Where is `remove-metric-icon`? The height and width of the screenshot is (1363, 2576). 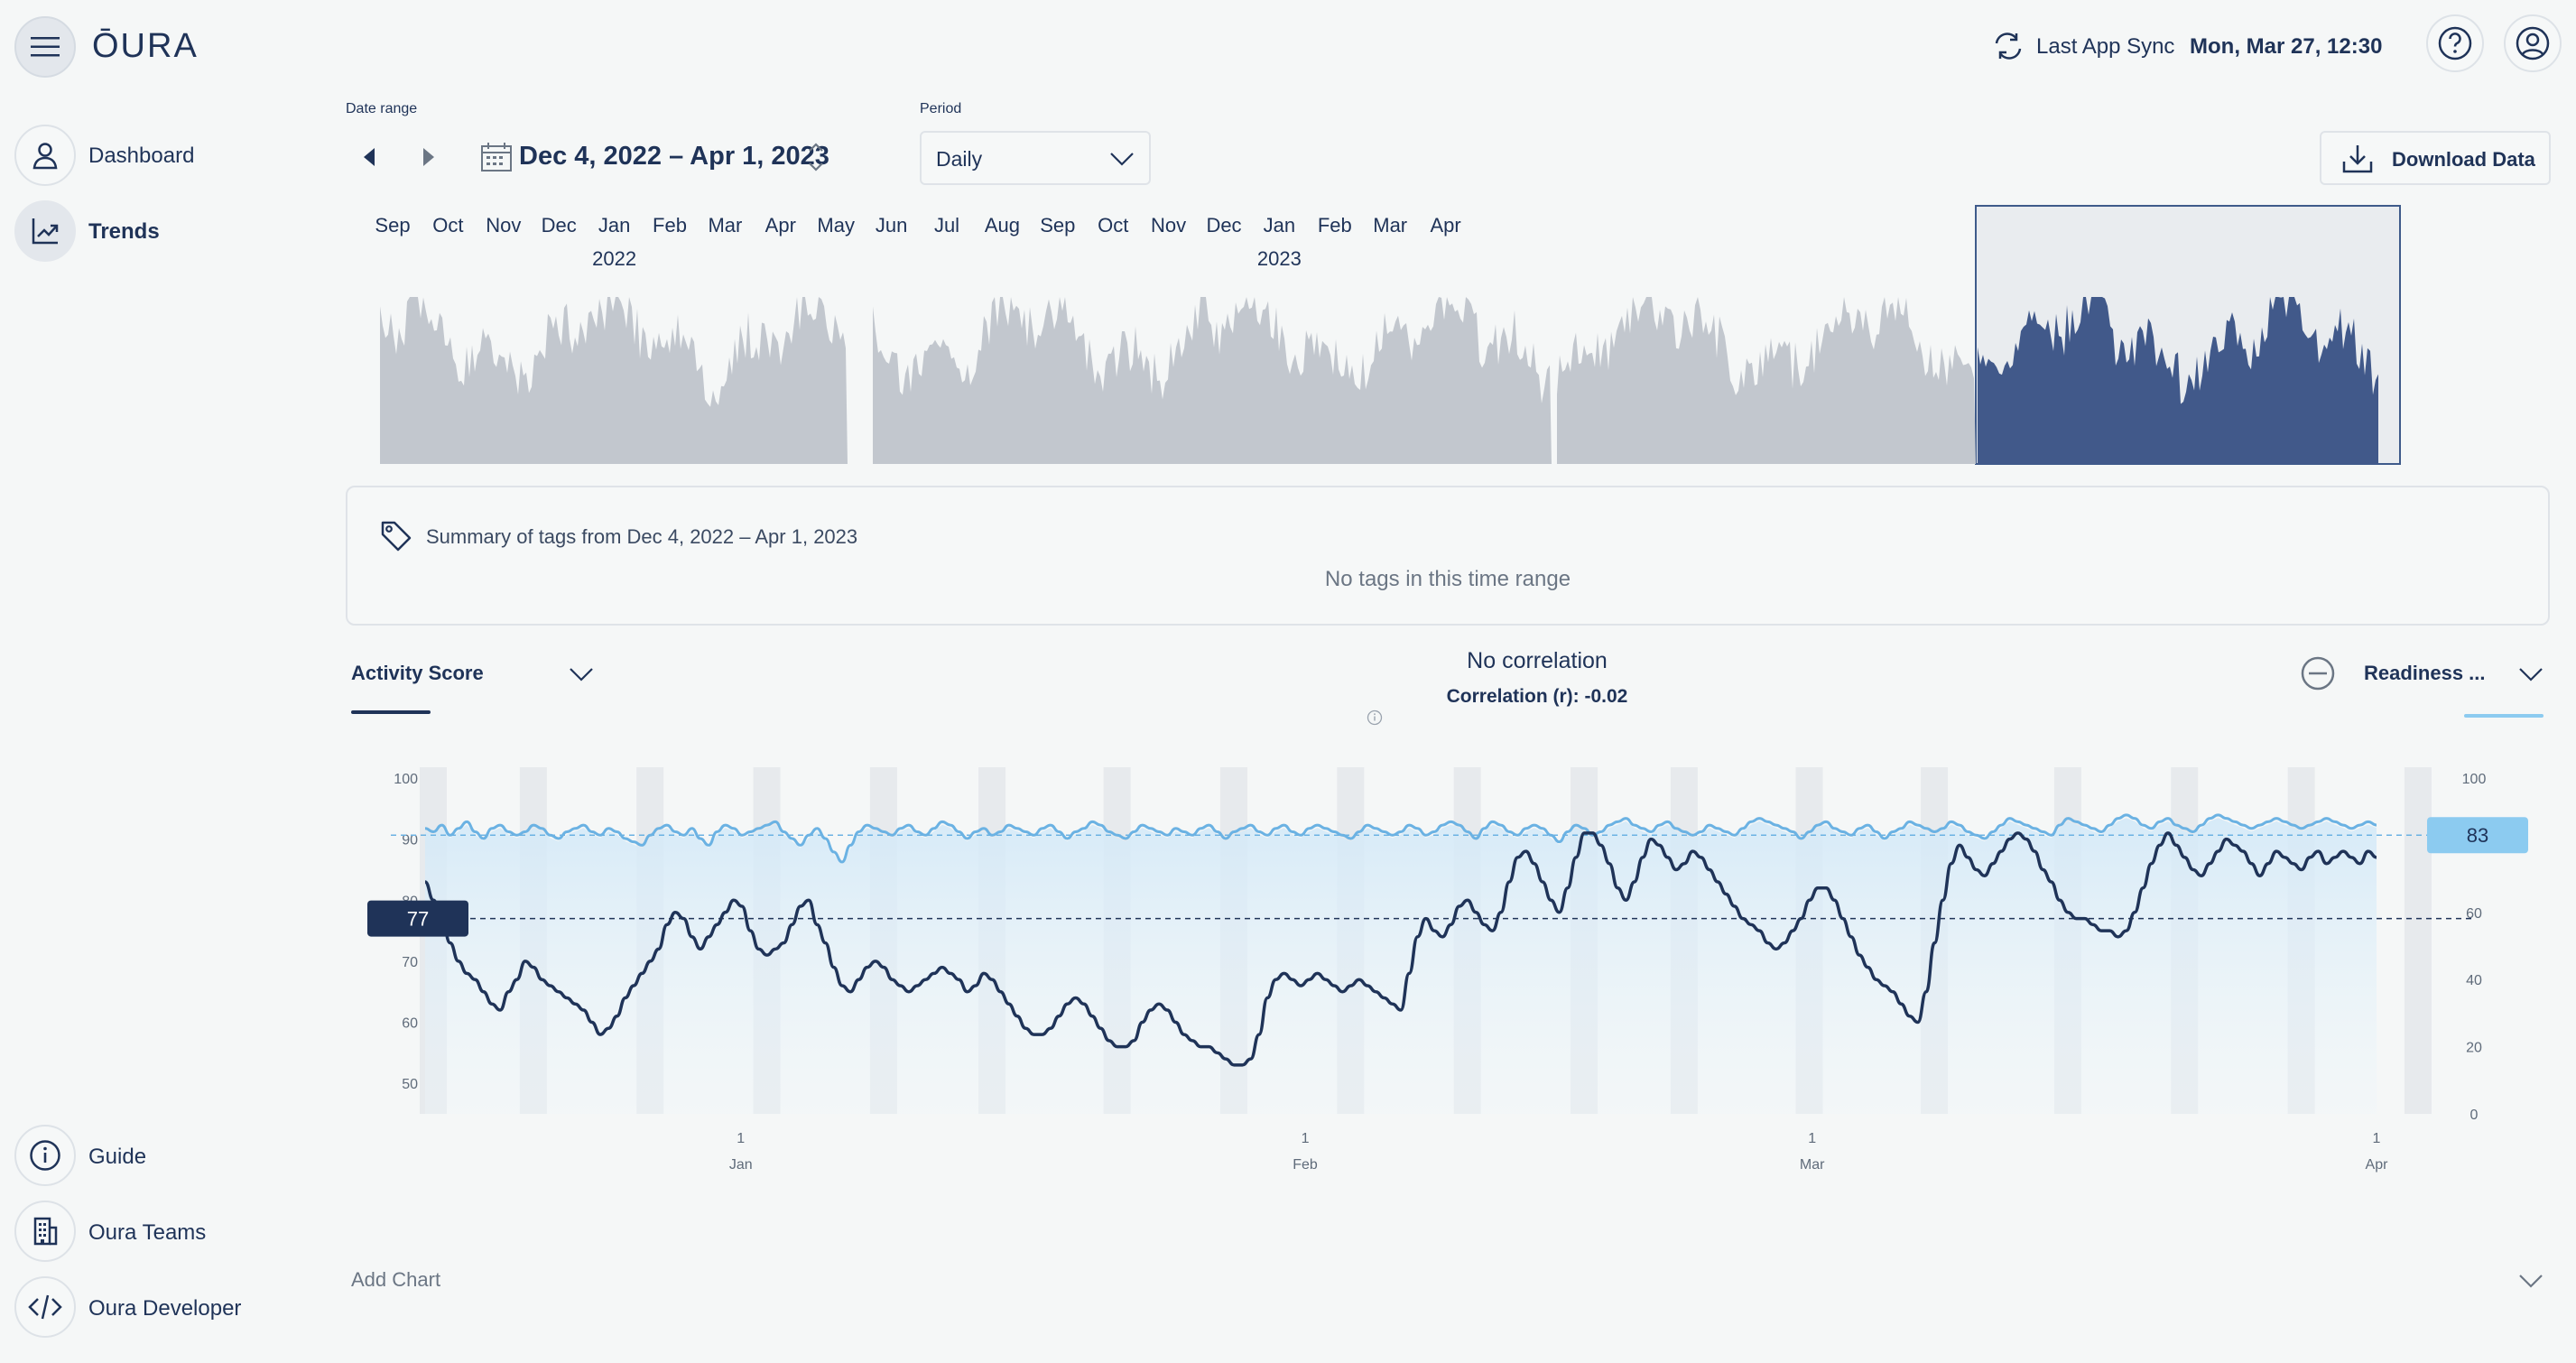
remove-metric-icon is located at coordinates (2318, 673).